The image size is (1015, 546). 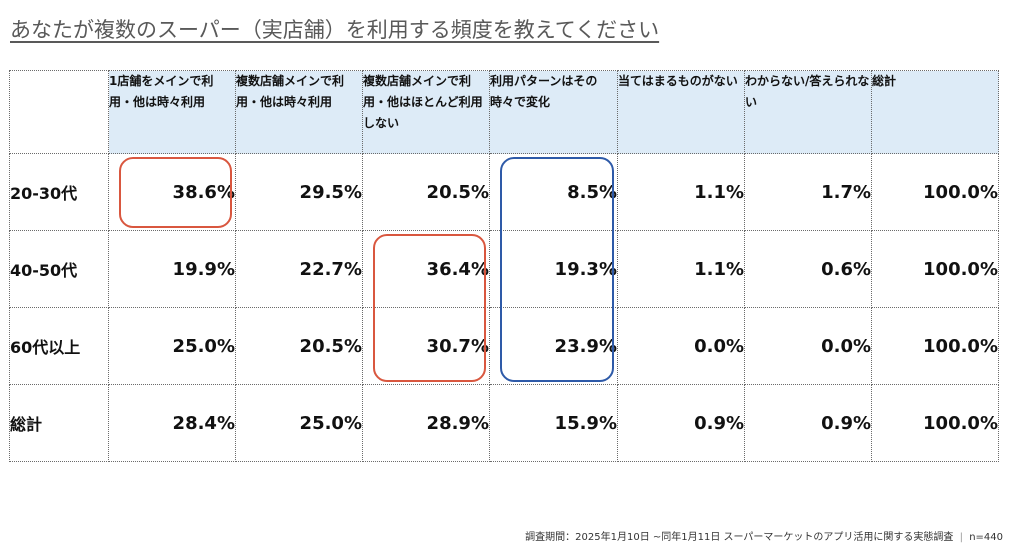 I want to click on data-cell: 28.4%, so click(x=172, y=423).